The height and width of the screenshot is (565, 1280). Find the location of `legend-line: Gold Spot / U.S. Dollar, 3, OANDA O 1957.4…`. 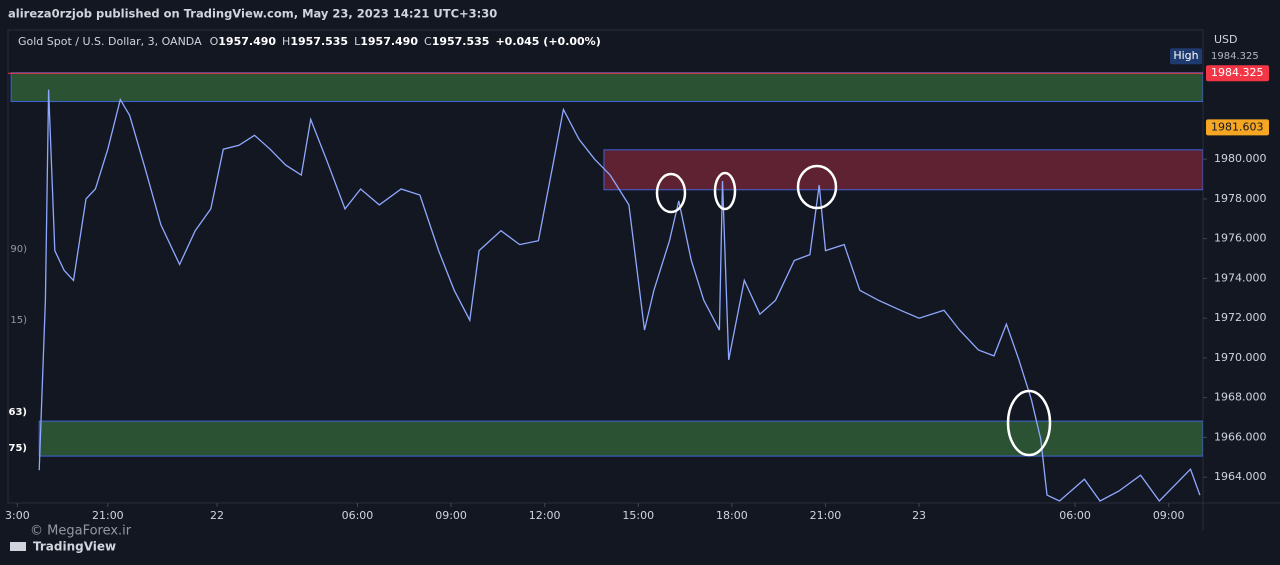

legend-line: Gold Spot / U.S. Dollar, 3, OANDA O 1957.4… is located at coordinates (309, 41).